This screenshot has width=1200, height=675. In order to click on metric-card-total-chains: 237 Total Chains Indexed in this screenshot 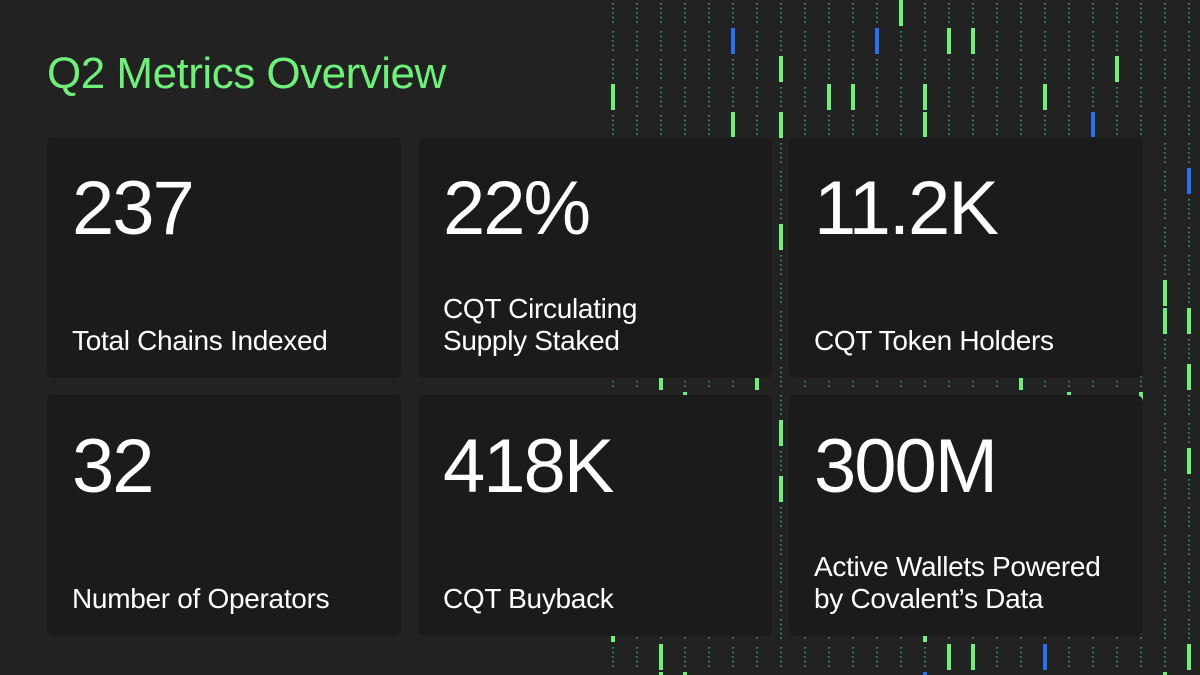, I will do `click(224, 257)`.